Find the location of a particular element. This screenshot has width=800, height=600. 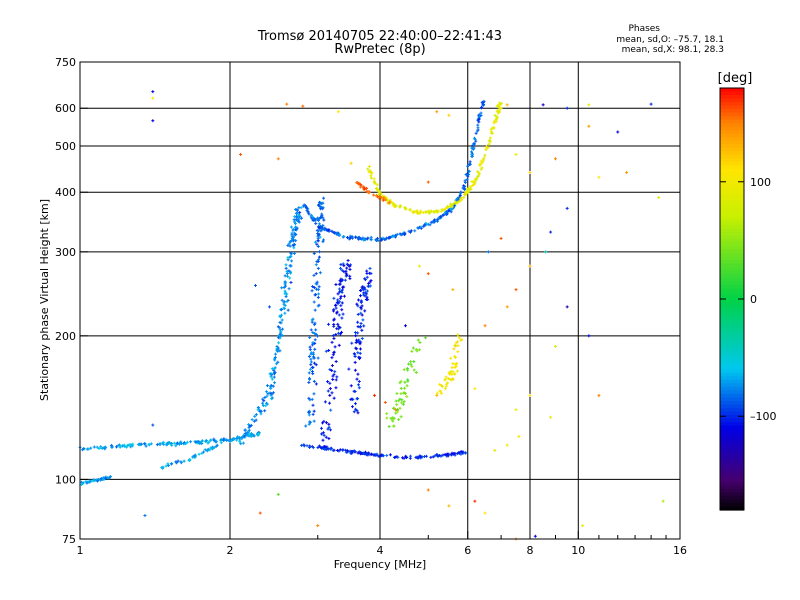

x-tick-label: 2 is located at coordinates (230, 550).